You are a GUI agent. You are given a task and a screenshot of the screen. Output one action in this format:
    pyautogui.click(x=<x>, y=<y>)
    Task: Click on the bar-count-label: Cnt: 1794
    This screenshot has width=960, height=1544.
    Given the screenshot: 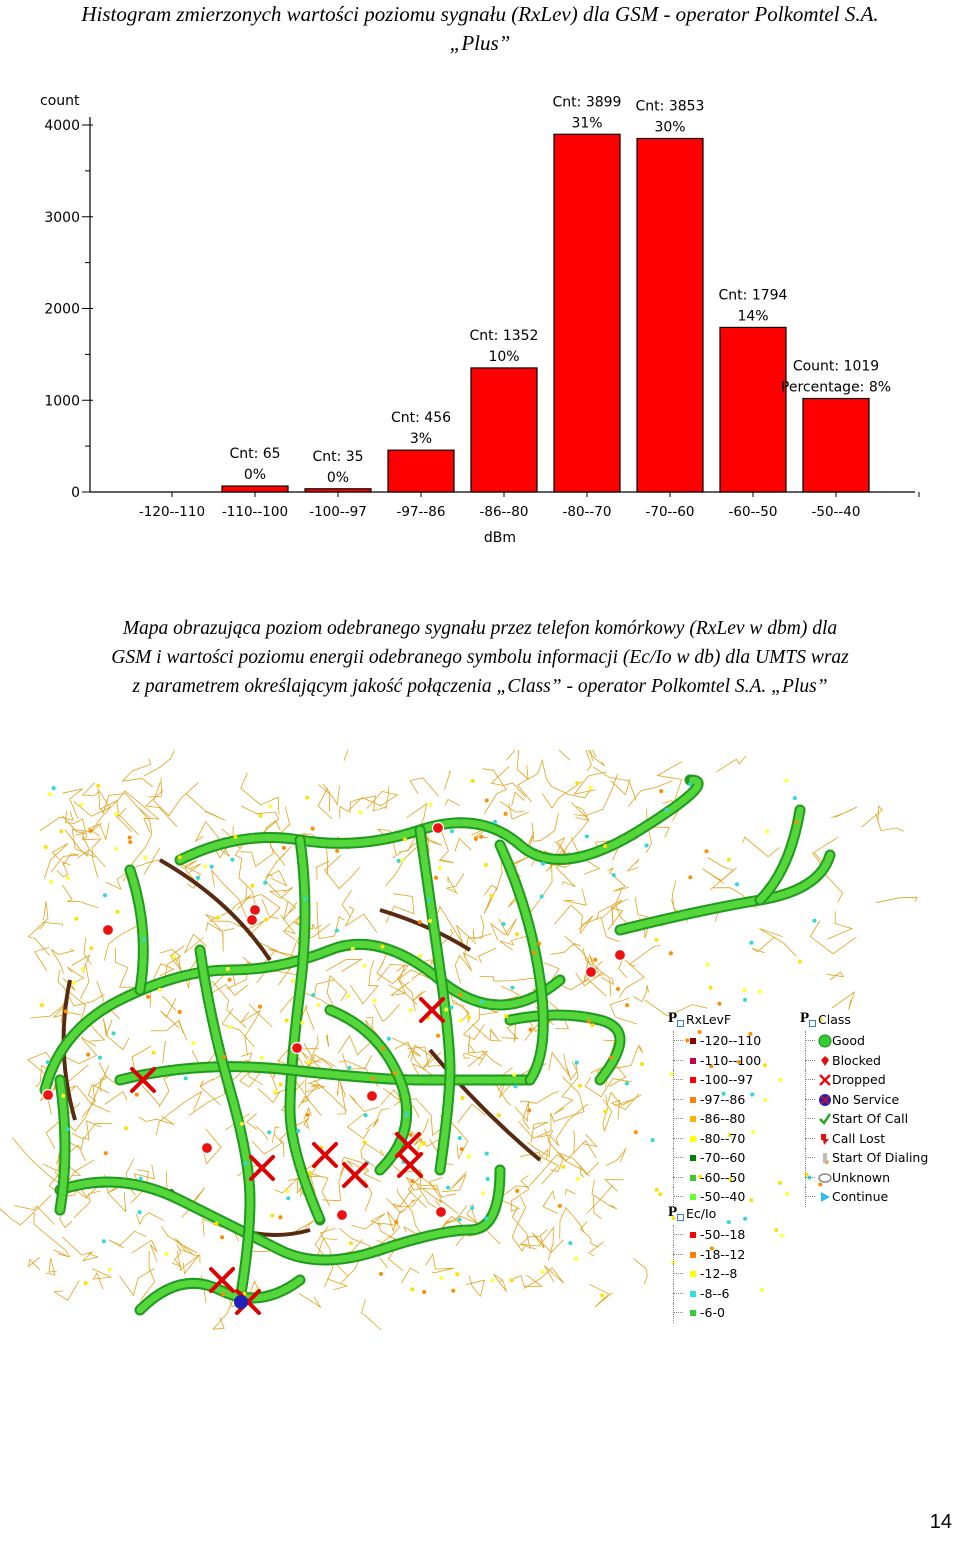 What is the action you would take?
    pyautogui.click(x=753, y=295)
    